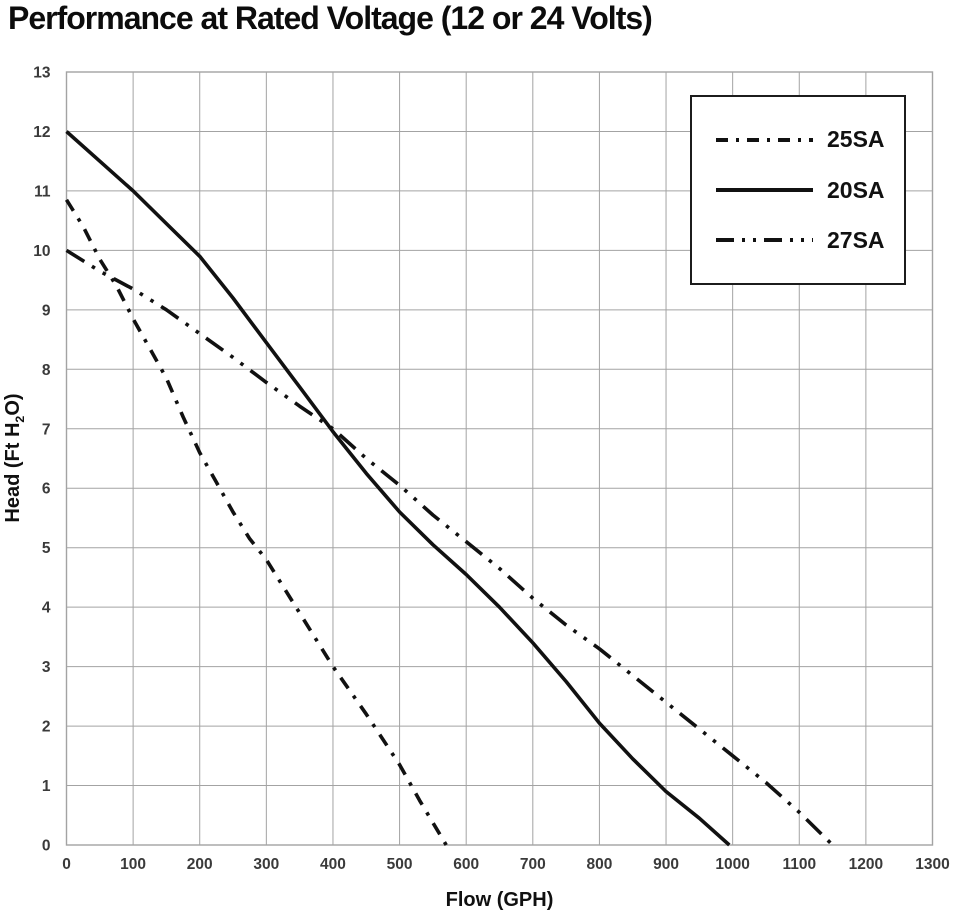 The image size is (953, 918). Describe the element at coordinates (46, 370) in the screenshot. I see `y-tick-label: 8` at that location.